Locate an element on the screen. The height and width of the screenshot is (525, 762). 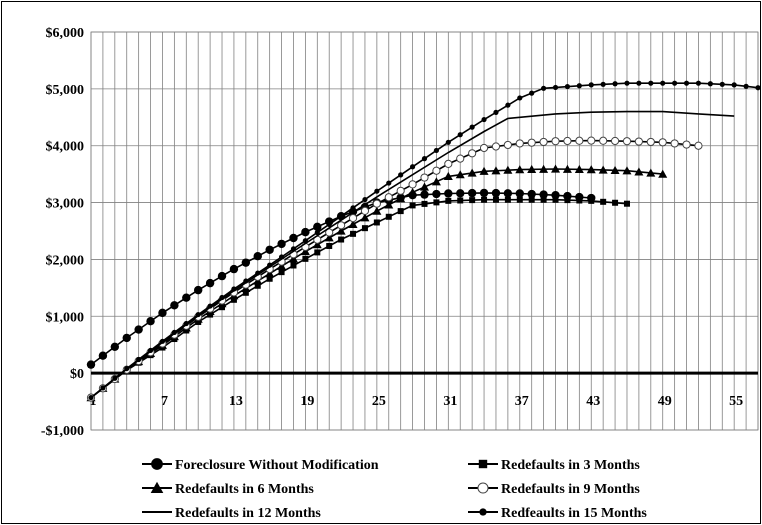
legend-label: Redefaults in 6 Months is located at coordinates (244, 489).